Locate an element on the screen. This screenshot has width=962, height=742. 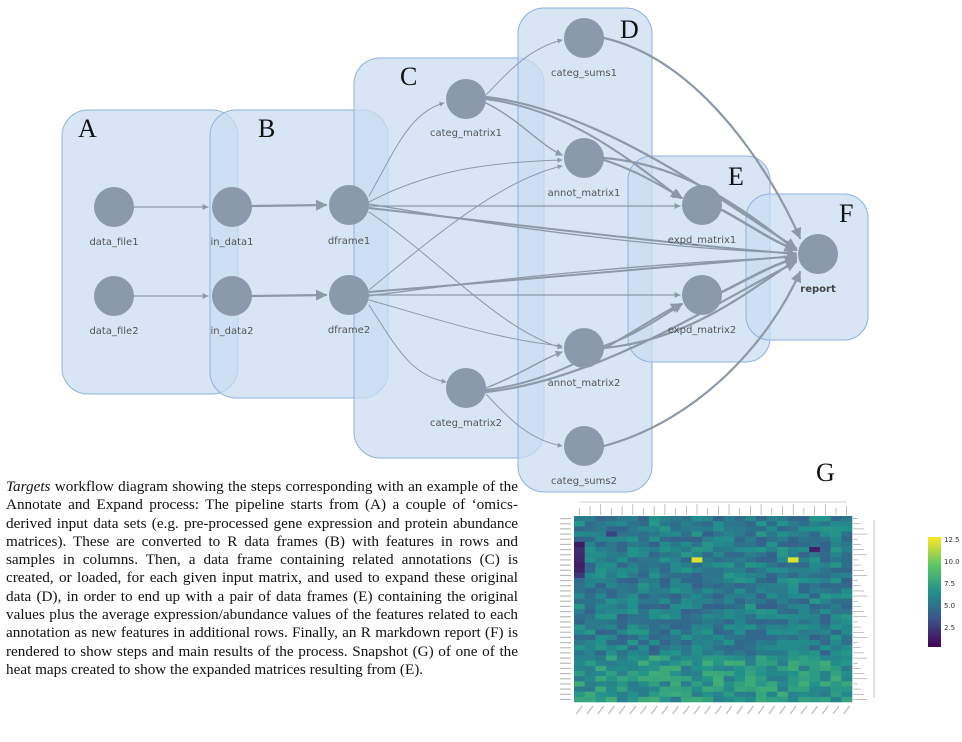
node-in-data1 is located at coordinates (232, 207).